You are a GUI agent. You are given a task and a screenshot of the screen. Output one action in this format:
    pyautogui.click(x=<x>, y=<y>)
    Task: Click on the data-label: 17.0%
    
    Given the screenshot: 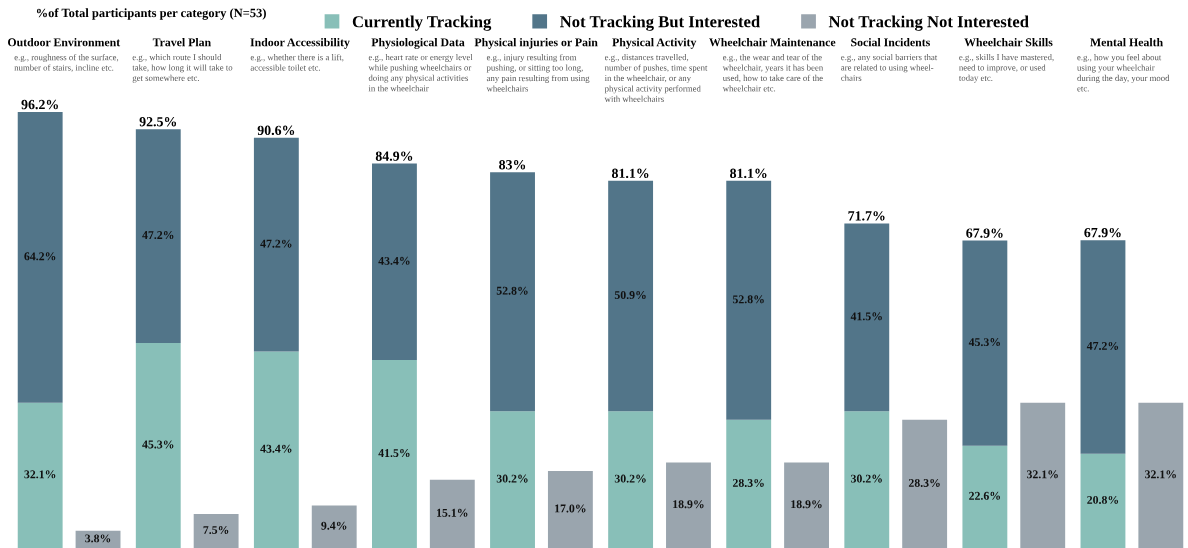 What is the action you would take?
    pyautogui.click(x=570, y=508)
    